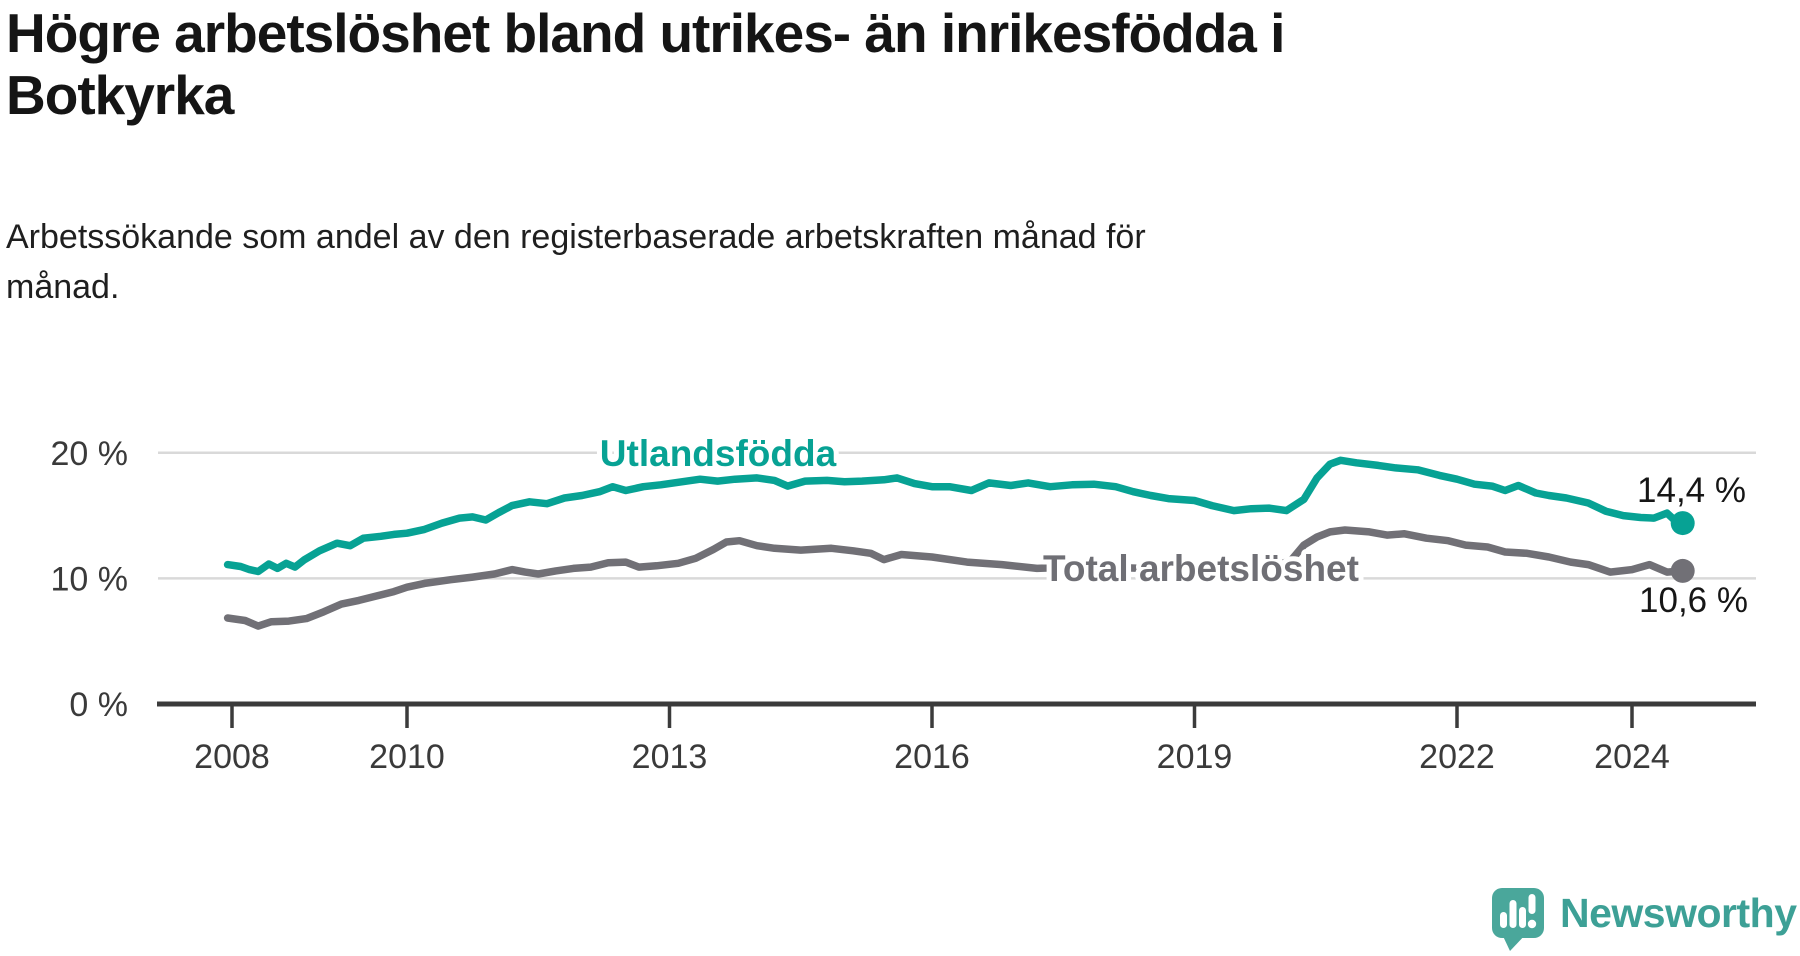  Describe the element at coordinates (1195, 757) in the screenshot. I see `x-tick-label: 2019` at that location.